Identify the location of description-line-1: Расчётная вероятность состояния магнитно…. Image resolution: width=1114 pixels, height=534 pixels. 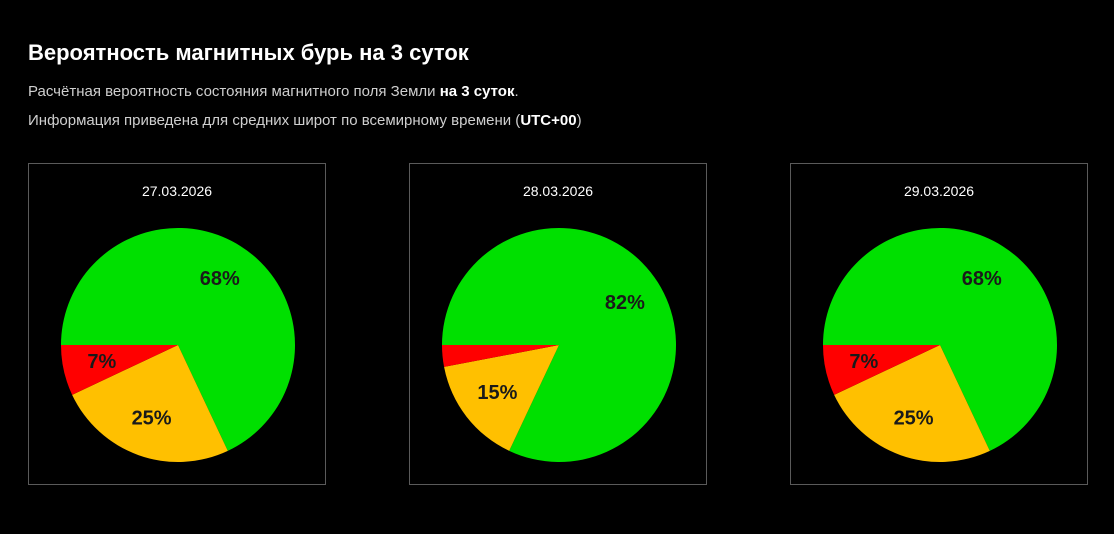
(273, 91).